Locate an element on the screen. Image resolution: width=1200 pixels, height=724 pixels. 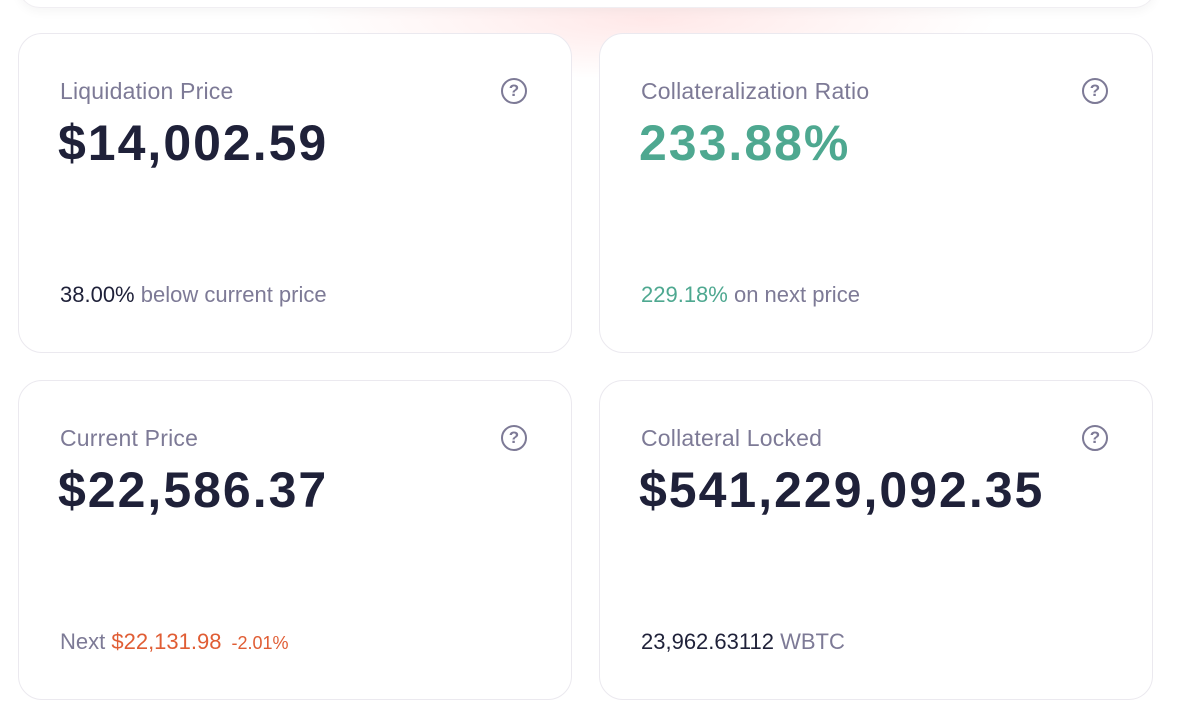
collateralization-ratio-footer: 229.18% on next price is located at coordinates (750, 295).